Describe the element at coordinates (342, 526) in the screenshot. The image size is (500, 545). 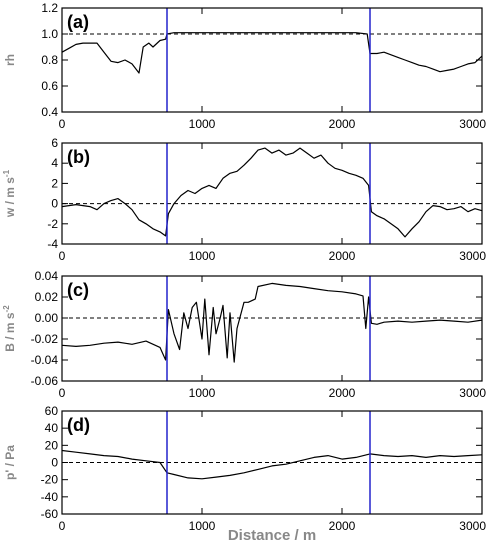
I see `x-tick-label-3-2: 2000` at that location.